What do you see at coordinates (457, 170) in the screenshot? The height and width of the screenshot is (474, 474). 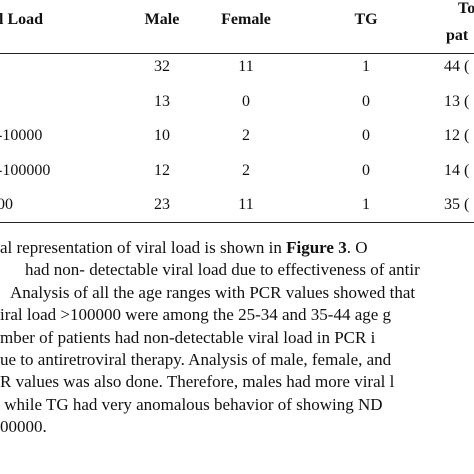 I see `cell: 14 (` at bounding box center [457, 170].